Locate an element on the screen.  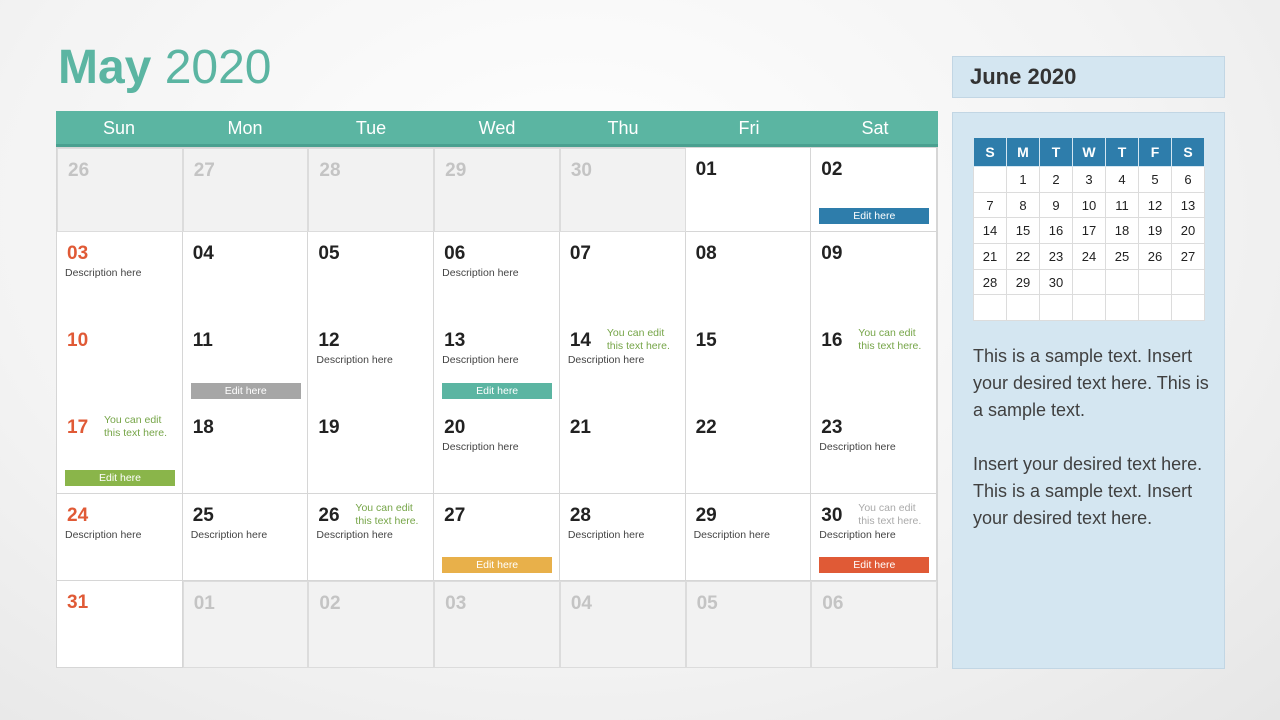
day-cell: 17 You can edit this text here. Edit here is located at coordinates (120, 450).